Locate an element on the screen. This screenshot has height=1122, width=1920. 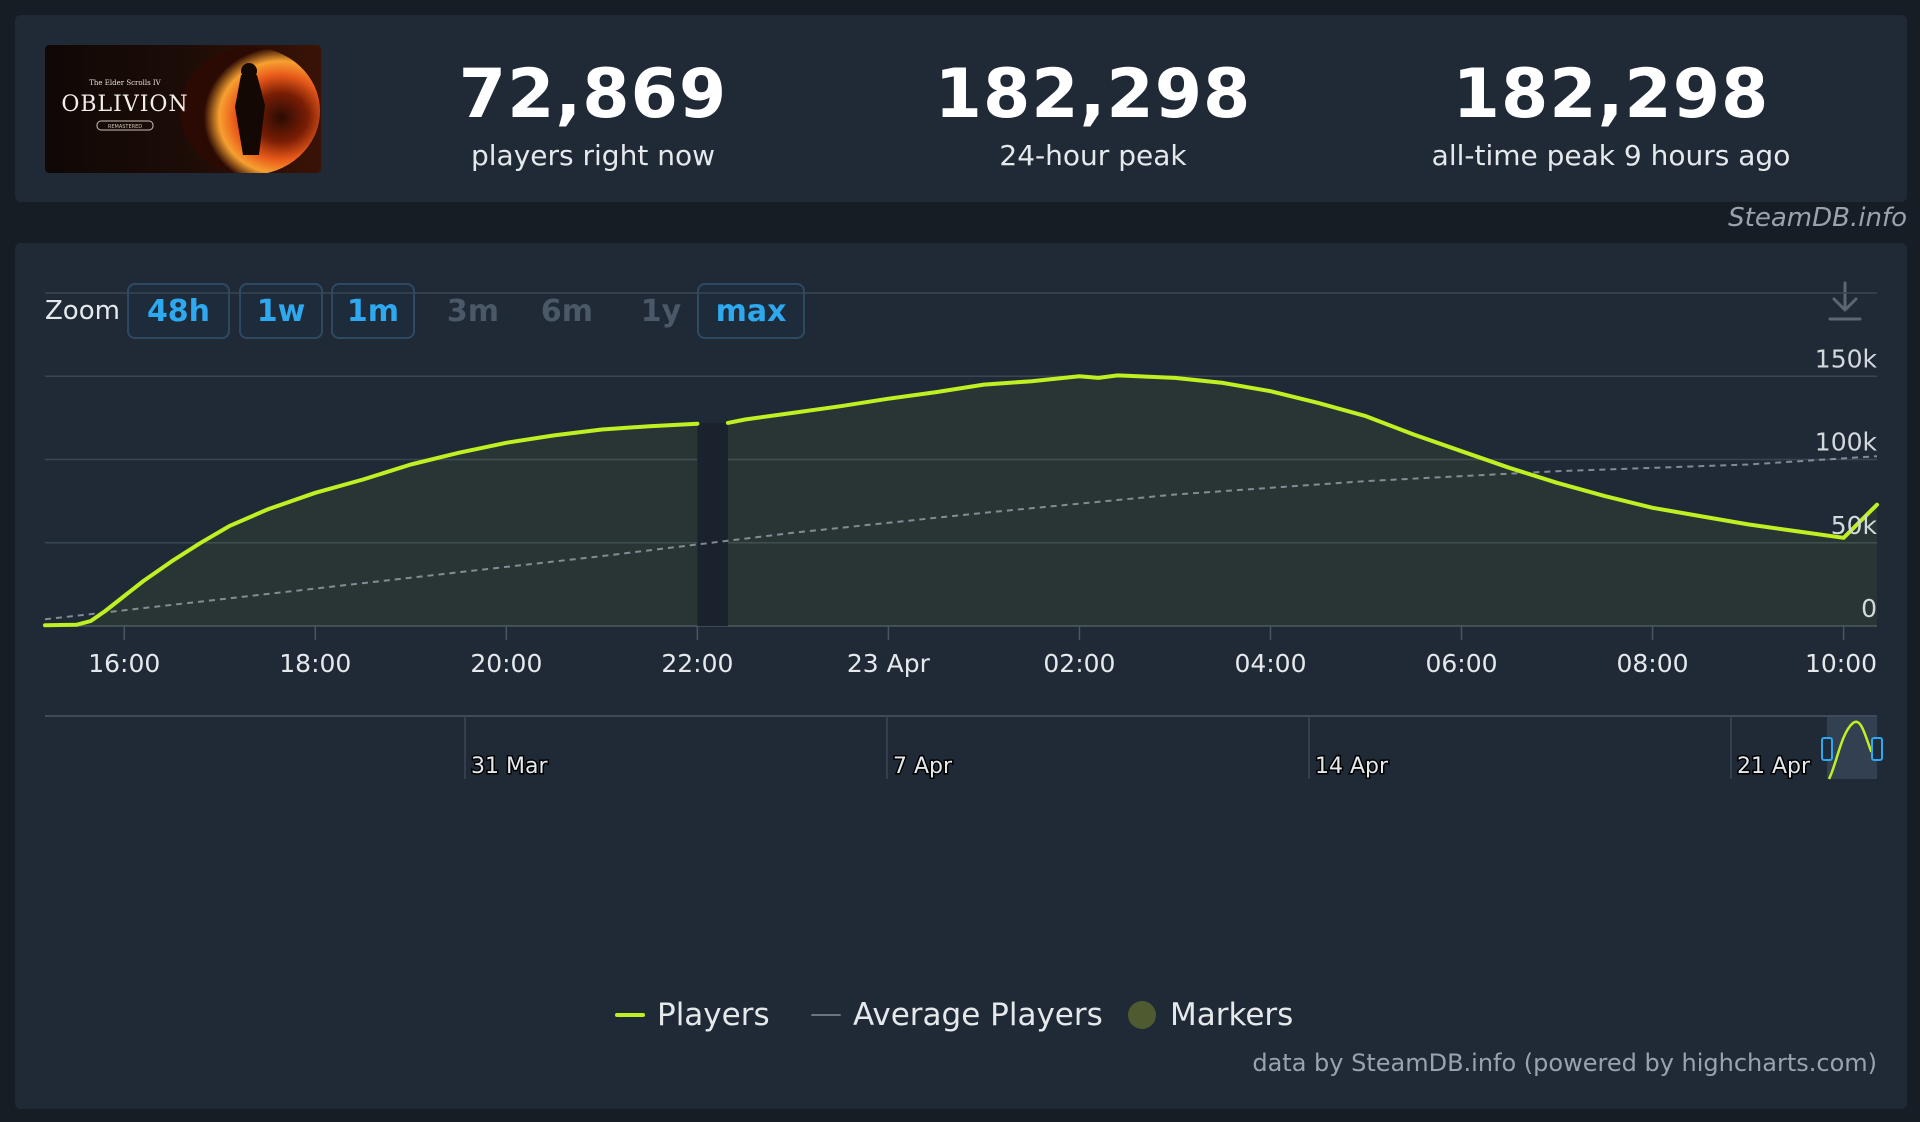
game-logo-subtext: The Elder Scrolls IV is located at coordinates (125, 83).